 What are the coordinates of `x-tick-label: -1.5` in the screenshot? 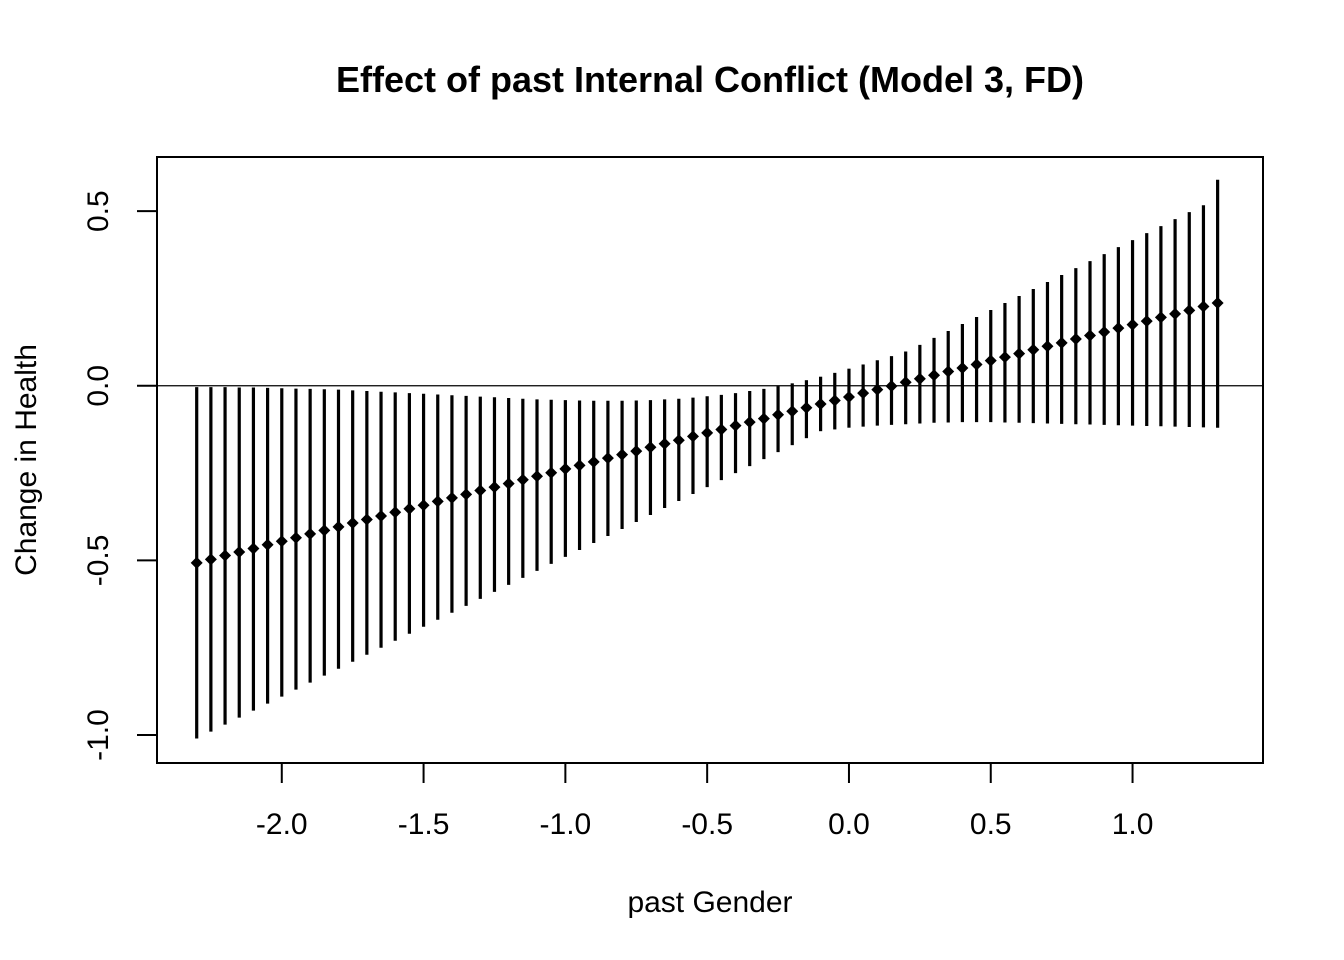 It's located at (424, 824).